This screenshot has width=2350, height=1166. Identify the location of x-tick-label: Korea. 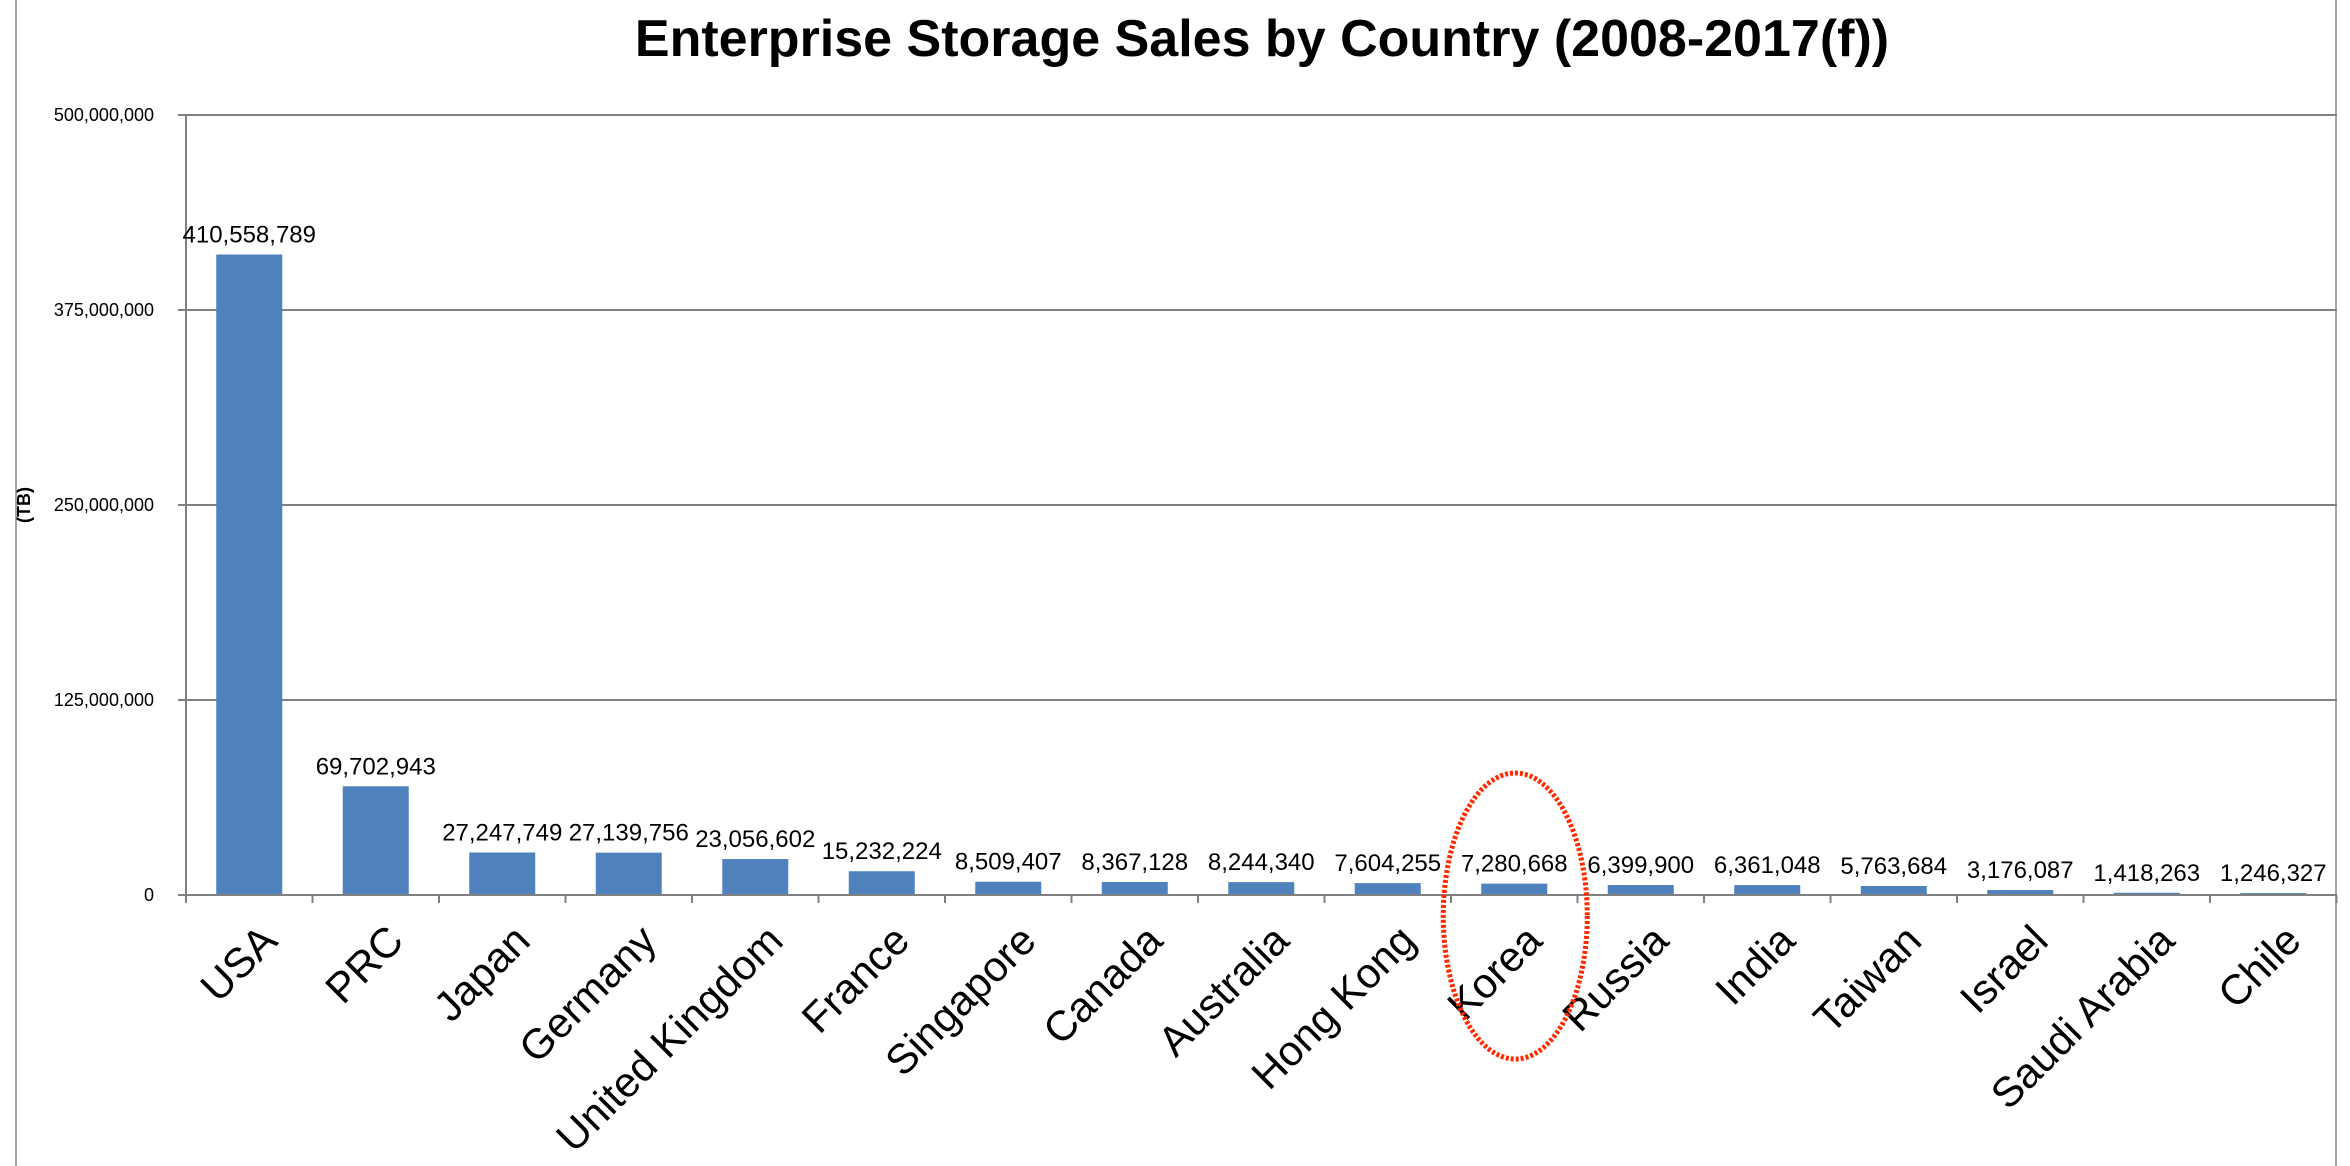
(1494, 972).